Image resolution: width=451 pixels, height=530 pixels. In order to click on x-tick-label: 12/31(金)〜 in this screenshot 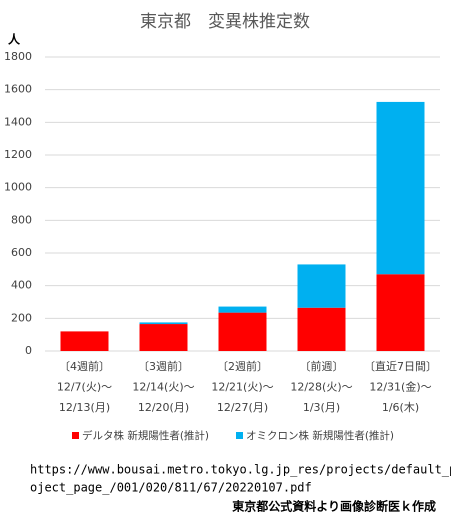, I will do `click(400, 387)`.